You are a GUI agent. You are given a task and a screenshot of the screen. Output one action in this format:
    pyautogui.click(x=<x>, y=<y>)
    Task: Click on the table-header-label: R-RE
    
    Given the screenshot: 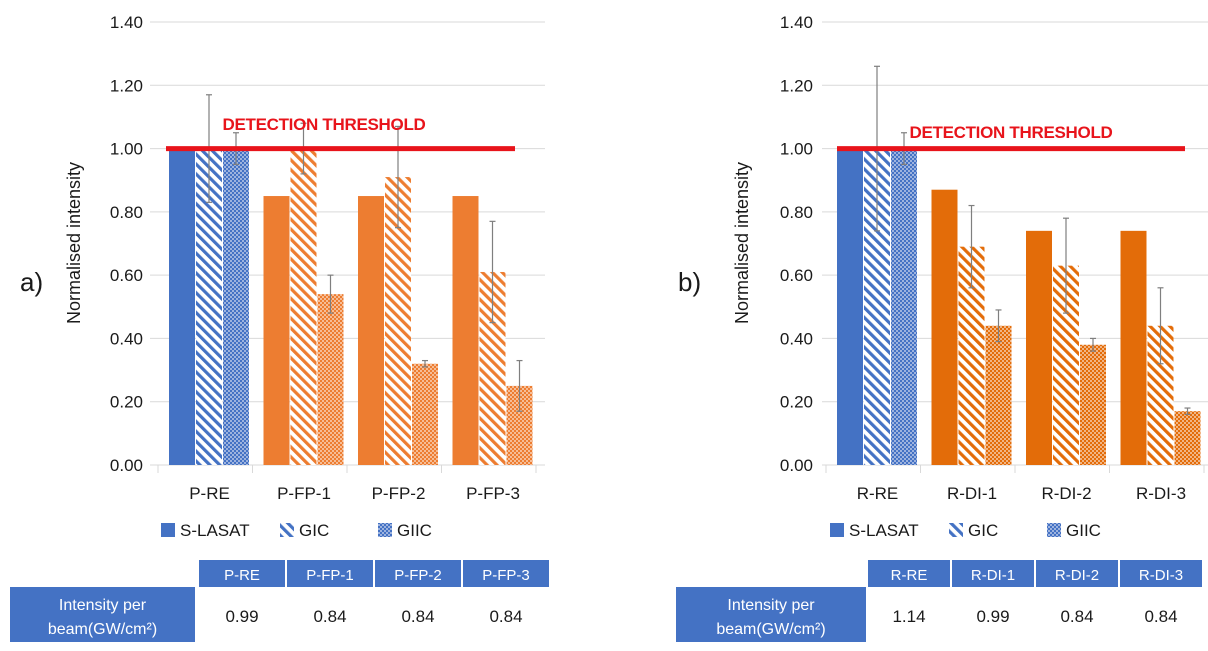 What is the action you would take?
    pyautogui.click(x=909, y=575)
    